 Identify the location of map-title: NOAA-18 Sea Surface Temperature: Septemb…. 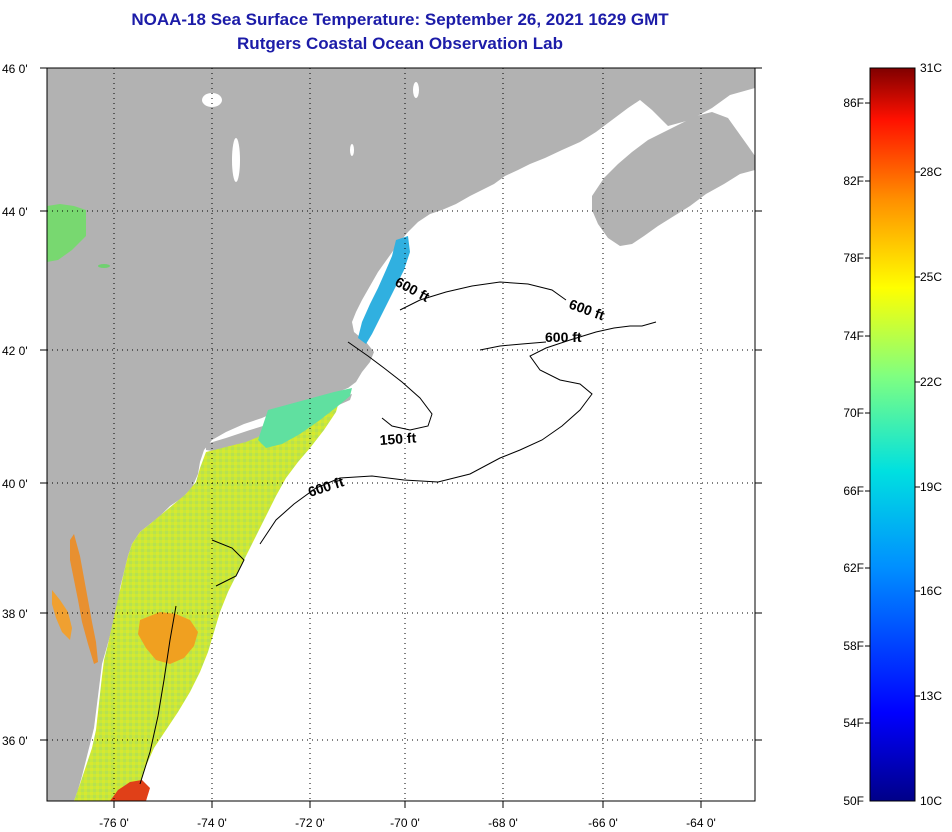
(400, 19).